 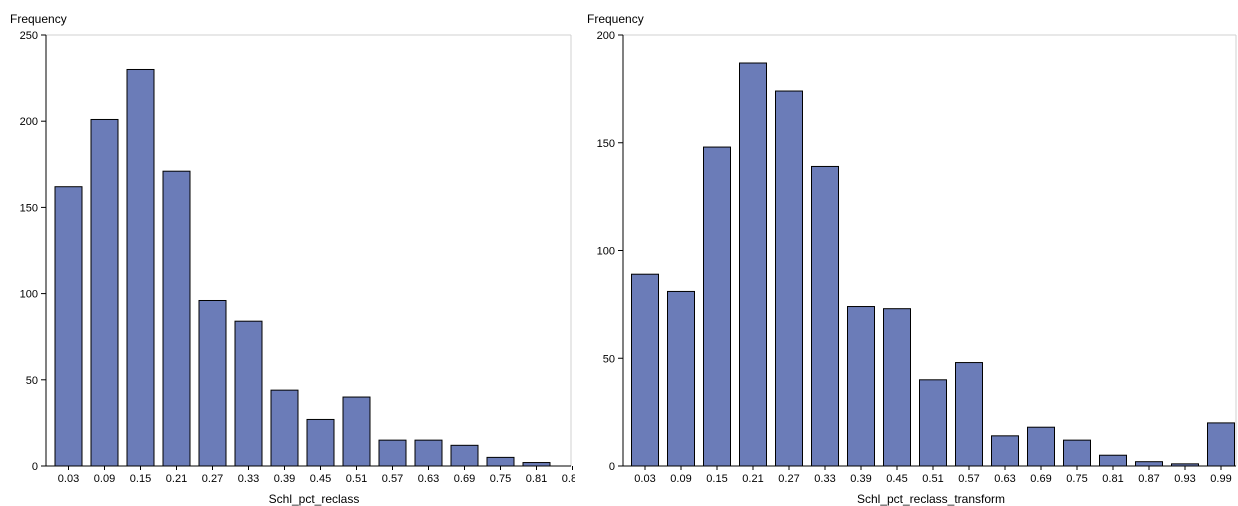 I want to click on x-tick-label: 0.93, so click(x=1184, y=479).